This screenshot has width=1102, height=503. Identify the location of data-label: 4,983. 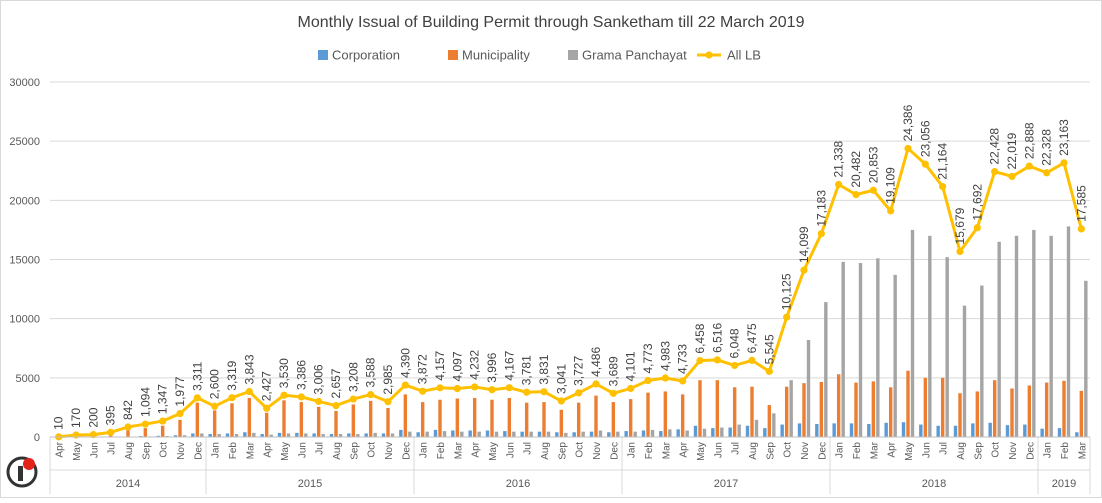
(665, 356).